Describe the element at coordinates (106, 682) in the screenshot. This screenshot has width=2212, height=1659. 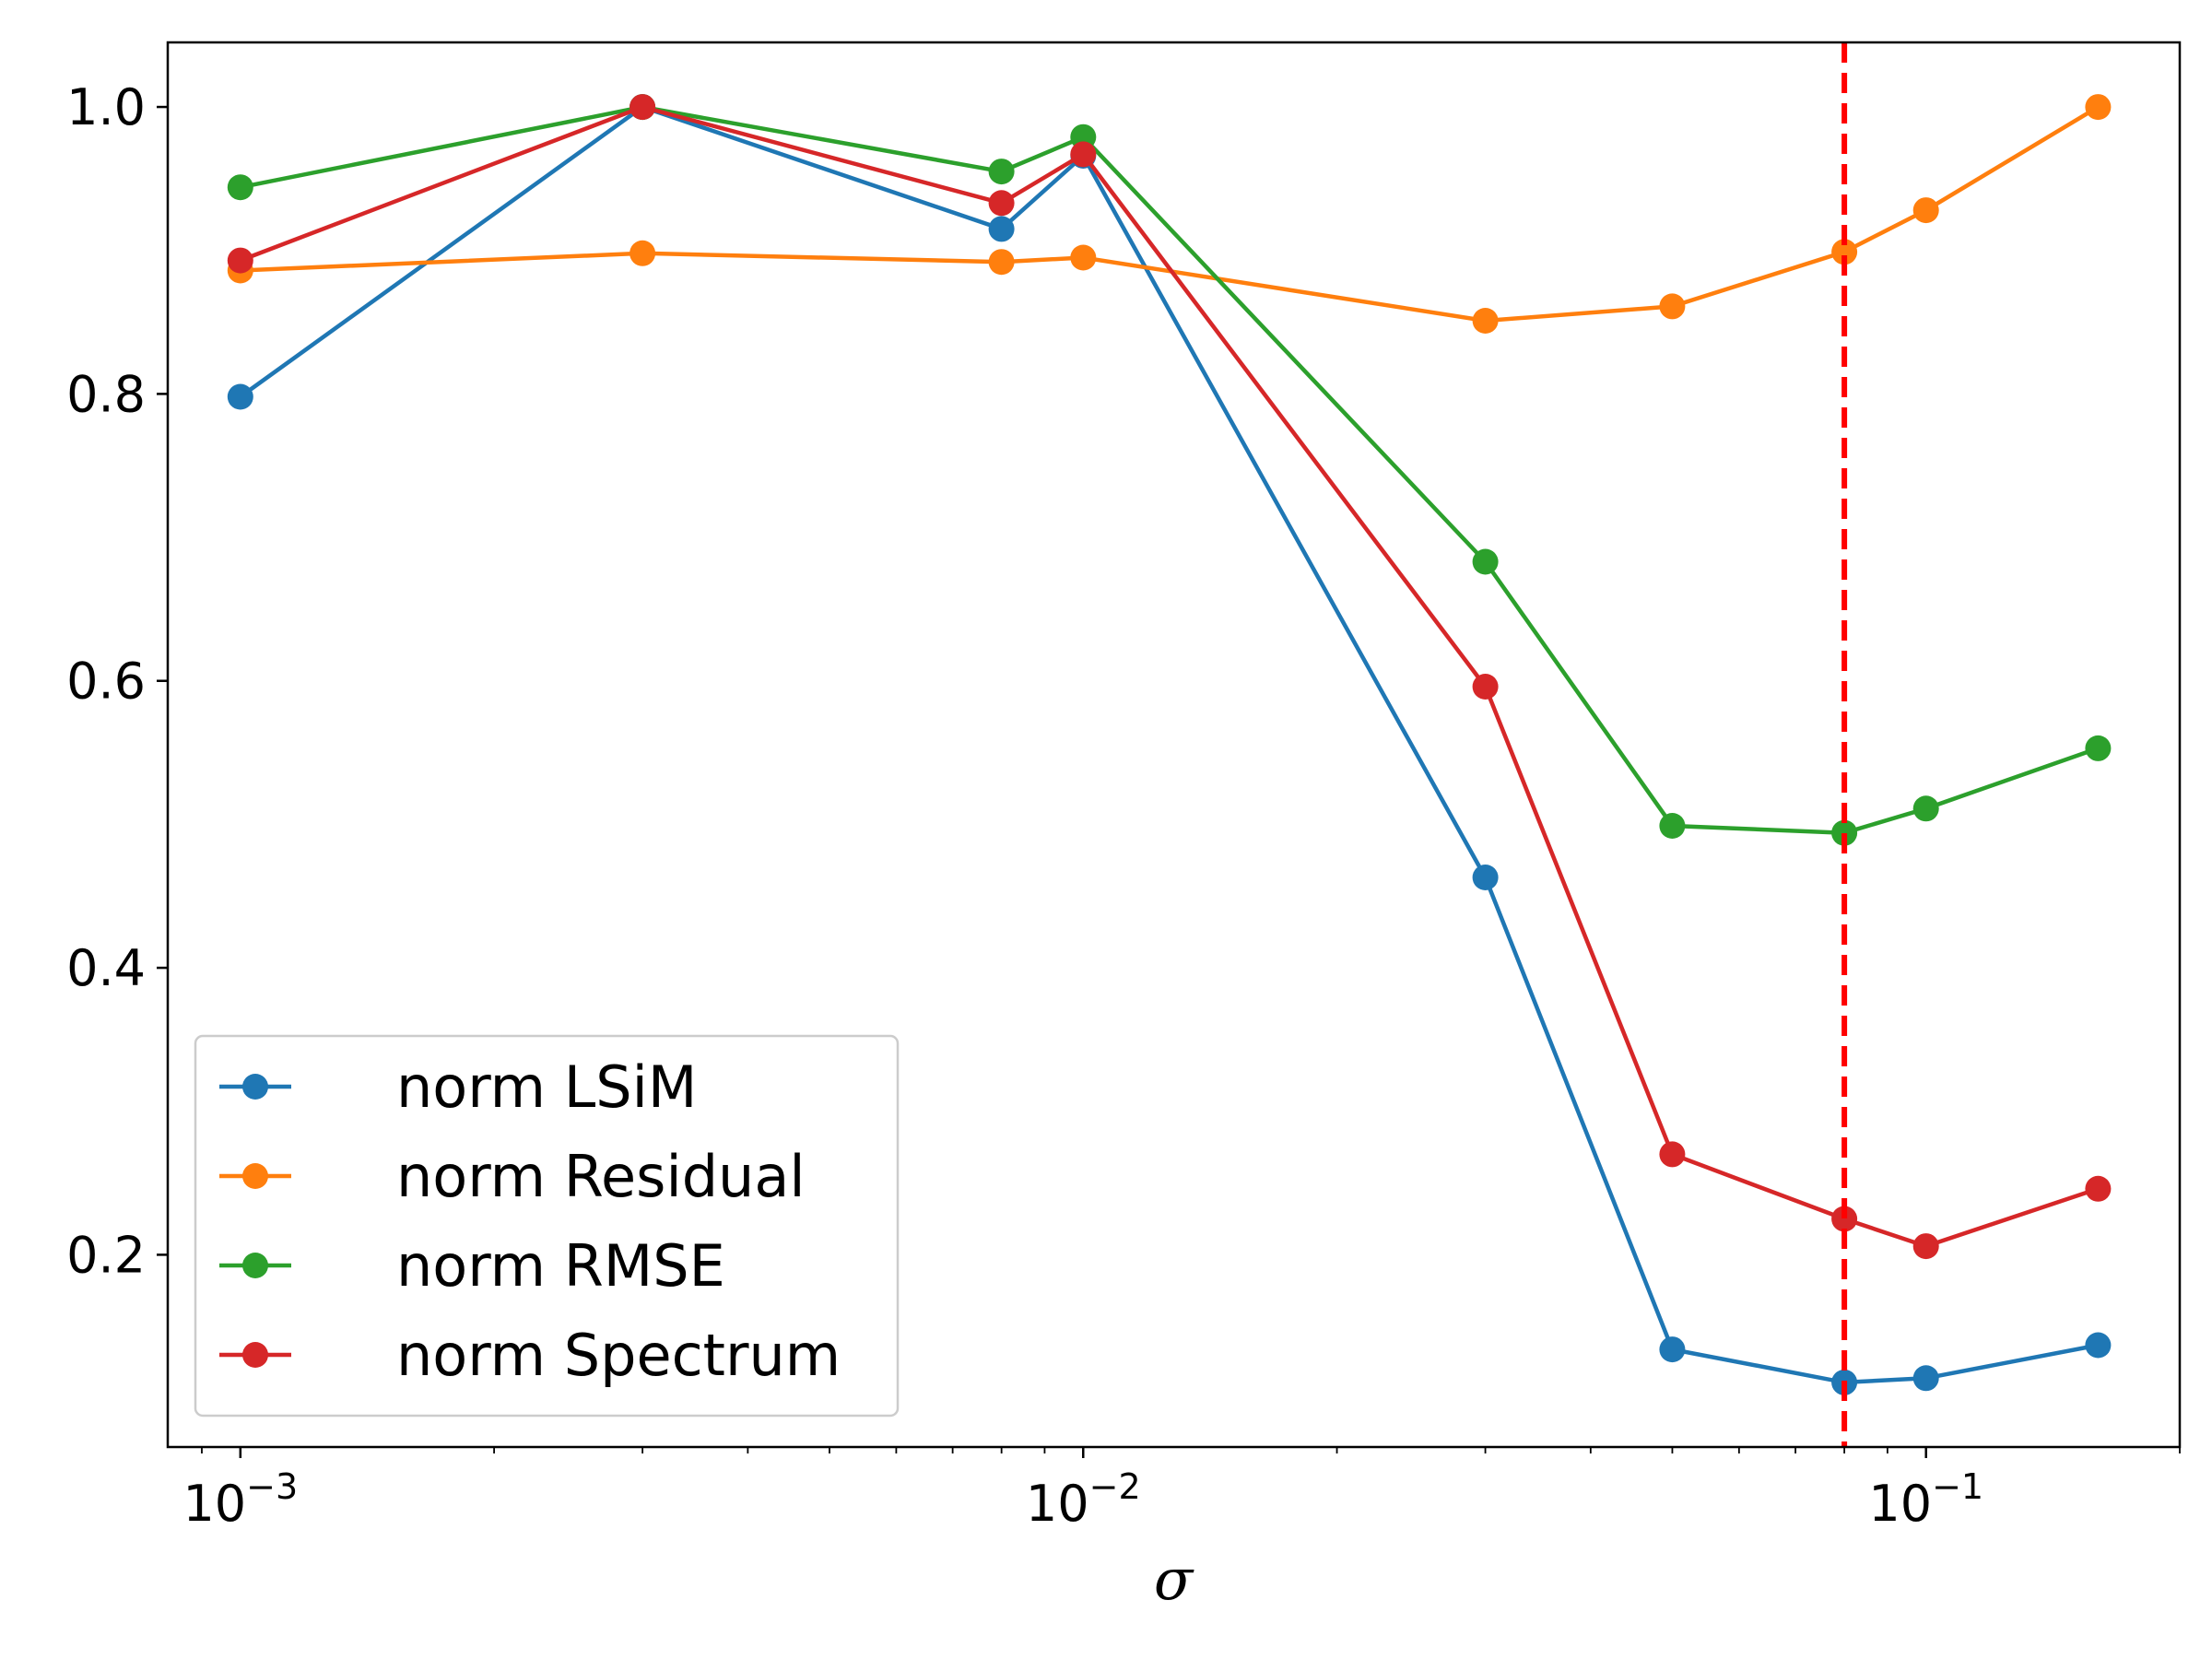
I see `y-tick-label: 0.6` at that location.